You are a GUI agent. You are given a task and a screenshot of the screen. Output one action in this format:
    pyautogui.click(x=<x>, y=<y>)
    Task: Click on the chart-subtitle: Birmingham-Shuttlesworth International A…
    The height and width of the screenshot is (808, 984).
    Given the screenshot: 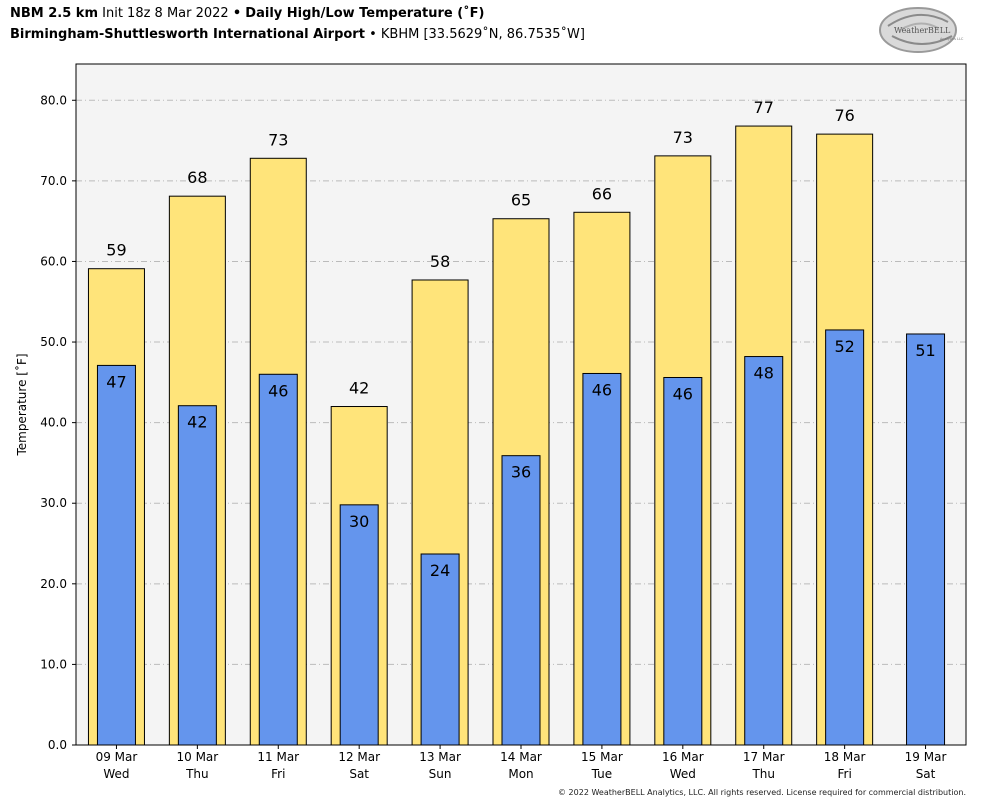 What is the action you would take?
    pyautogui.click(x=297, y=34)
    